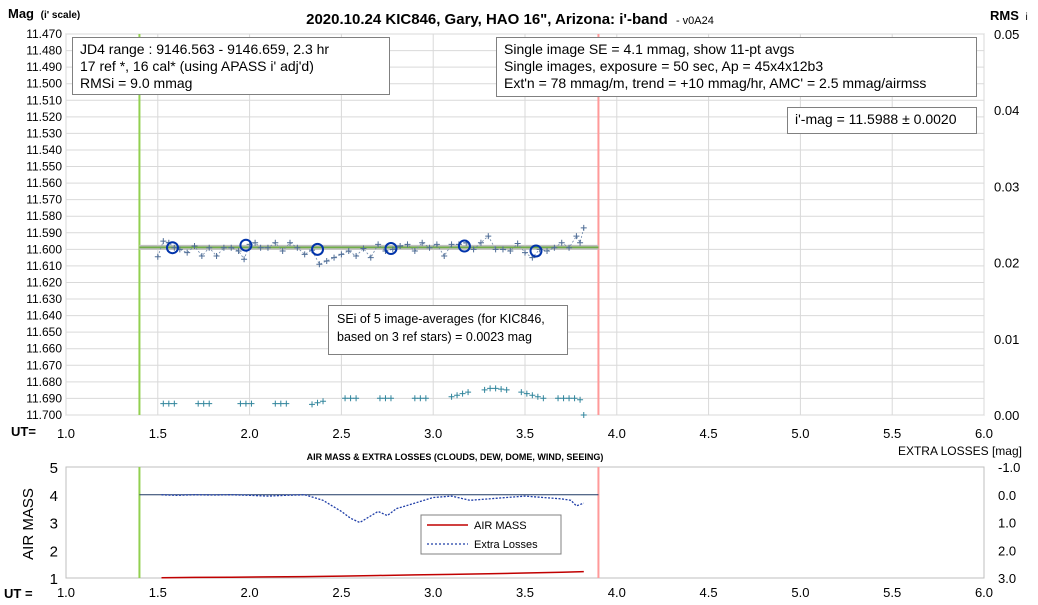 This screenshot has width=1038, height=605. Describe the element at coordinates (44, 133) in the screenshot. I see `mag-tick-label: 11.530` at that location.